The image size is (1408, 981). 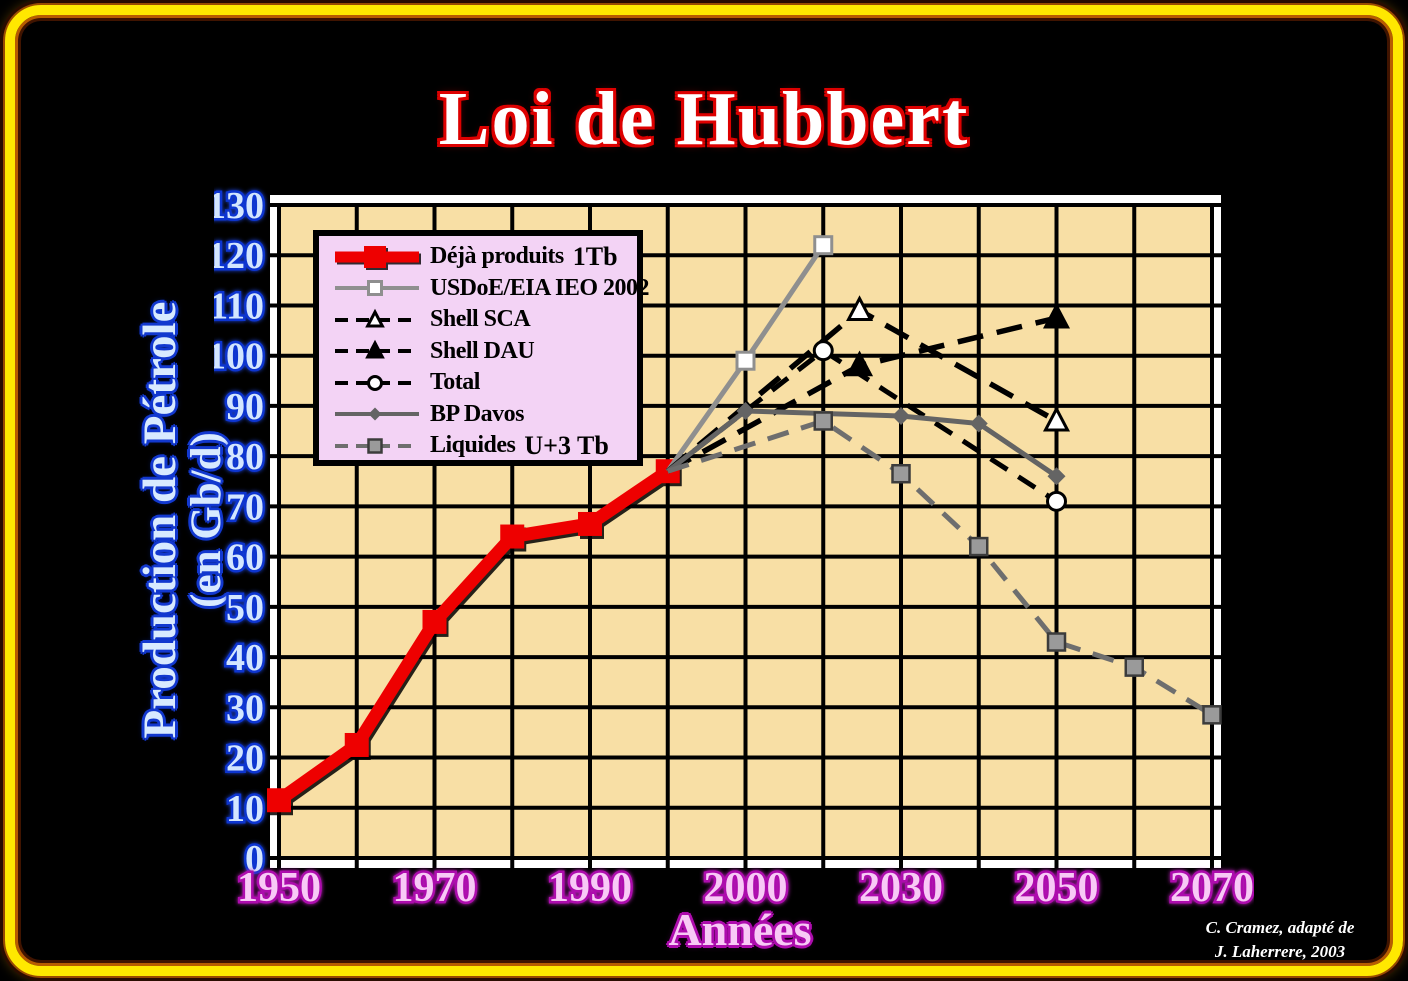 What do you see at coordinates (455, 382) in the screenshot?
I see `legend-item-label: Total` at bounding box center [455, 382].